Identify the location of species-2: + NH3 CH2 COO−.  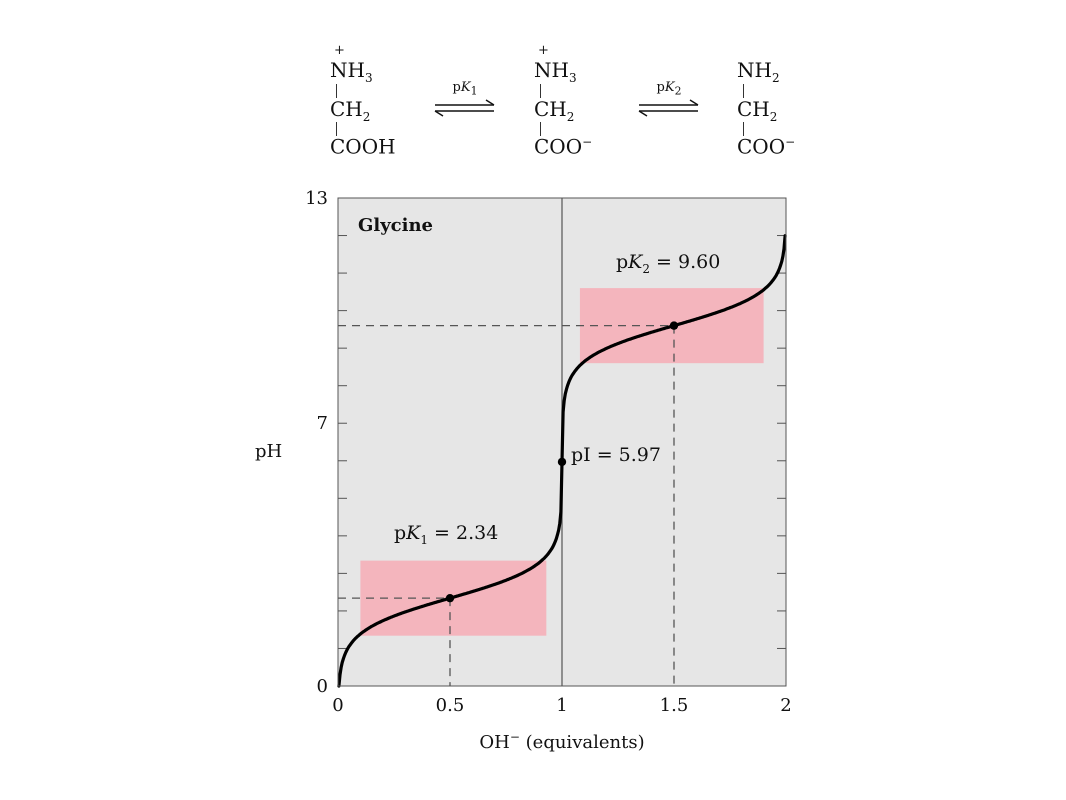
(574, 104).